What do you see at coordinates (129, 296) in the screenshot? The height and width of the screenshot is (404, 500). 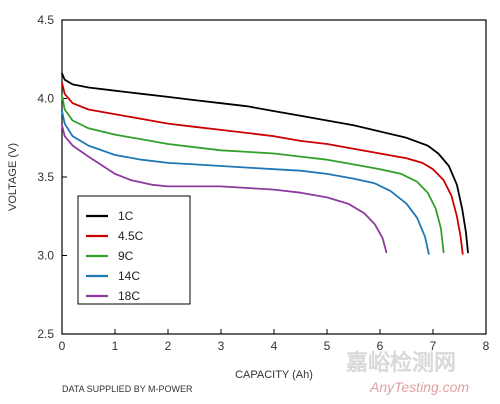 I see `legend-label: 18C` at bounding box center [129, 296].